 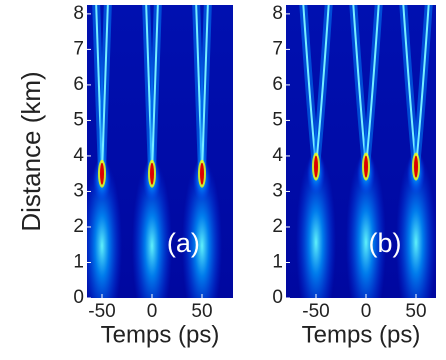 What do you see at coordinates (31, 151) in the screenshot?
I see `y-axis-label: Distance (km)` at bounding box center [31, 151].